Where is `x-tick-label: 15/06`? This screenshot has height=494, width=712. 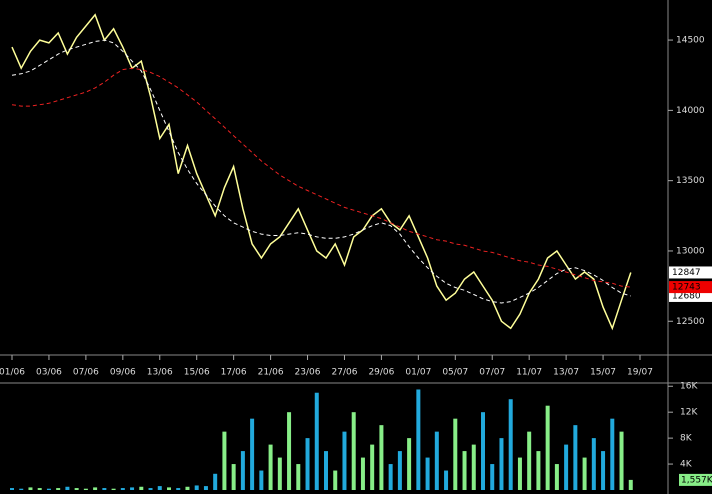 x-tick-label: 15/06 is located at coordinates (197, 373).